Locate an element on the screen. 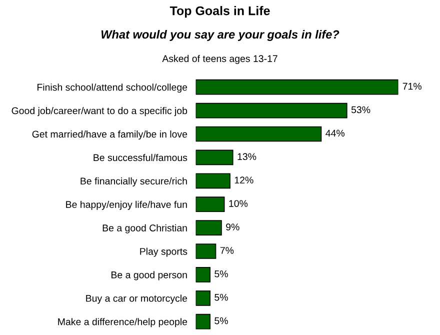 The image size is (440, 335). data-label: 13% is located at coordinates (247, 156).